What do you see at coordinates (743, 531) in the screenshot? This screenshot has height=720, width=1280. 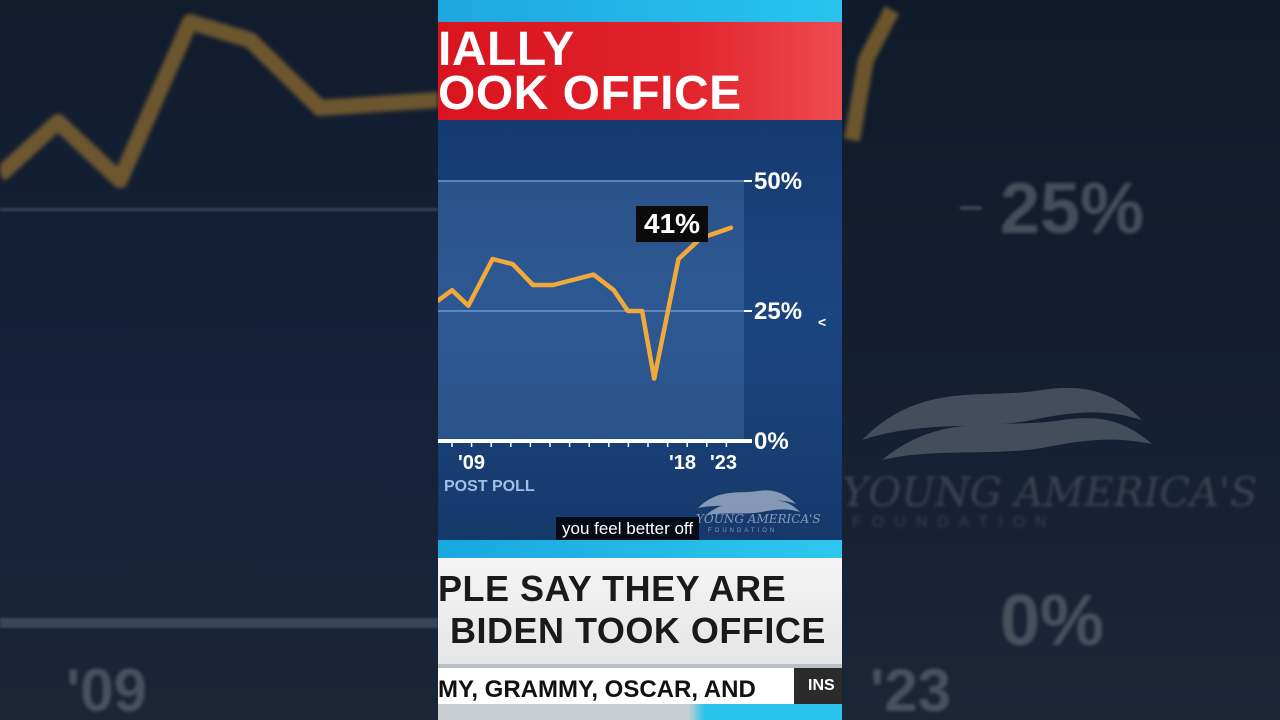 I see `watermark-sub: FOUNDATION` at bounding box center [743, 531].